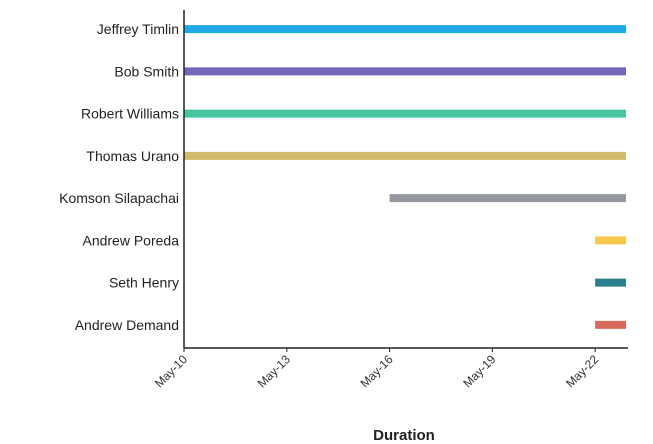 The image size is (653, 444). I want to click on y-label-komson-silapachai: Komson Silapachai, so click(119, 198).